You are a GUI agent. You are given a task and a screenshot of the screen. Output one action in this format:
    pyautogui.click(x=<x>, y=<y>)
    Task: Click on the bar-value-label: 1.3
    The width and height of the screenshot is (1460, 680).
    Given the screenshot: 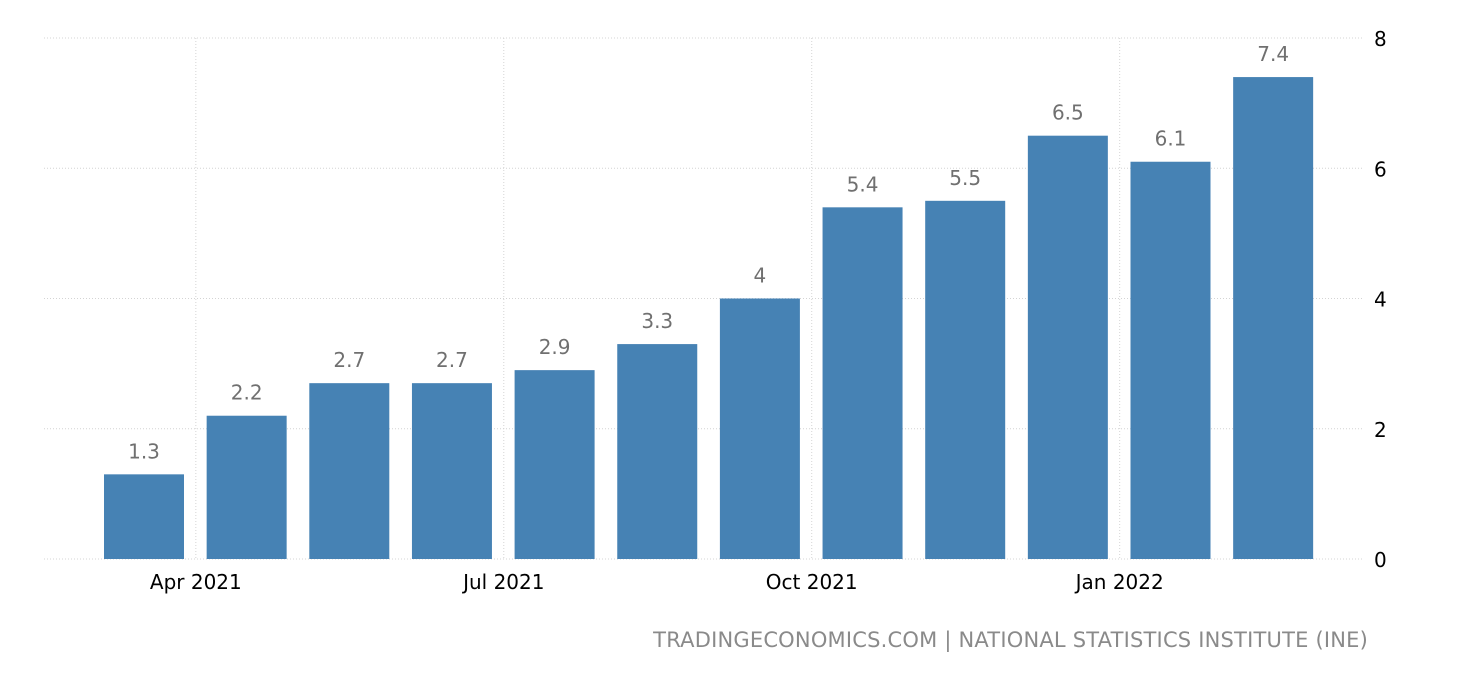 What is the action you would take?
    pyautogui.click(x=144, y=451)
    